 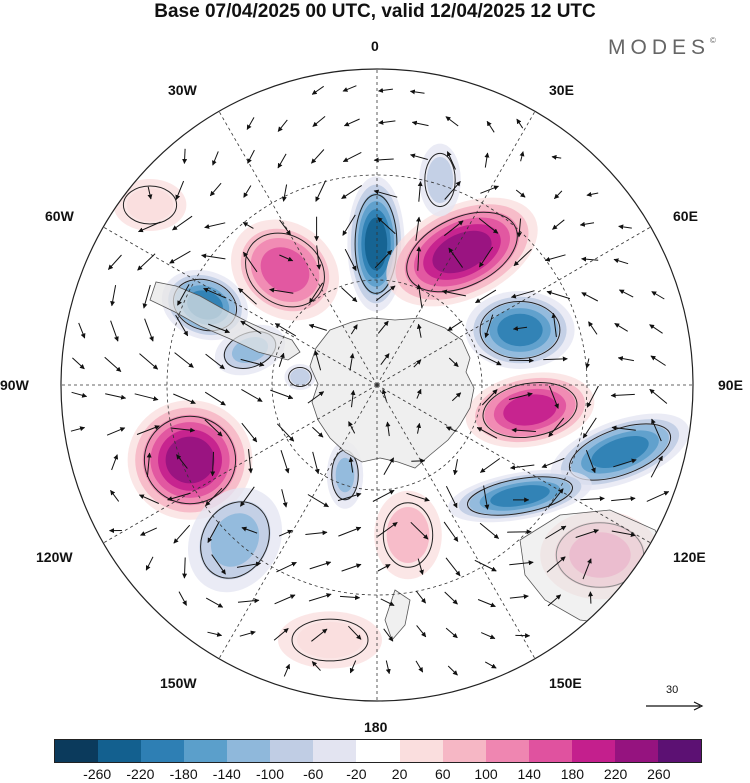 I want to click on colorbar-tick-label: -100, so click(x=270, y=774).